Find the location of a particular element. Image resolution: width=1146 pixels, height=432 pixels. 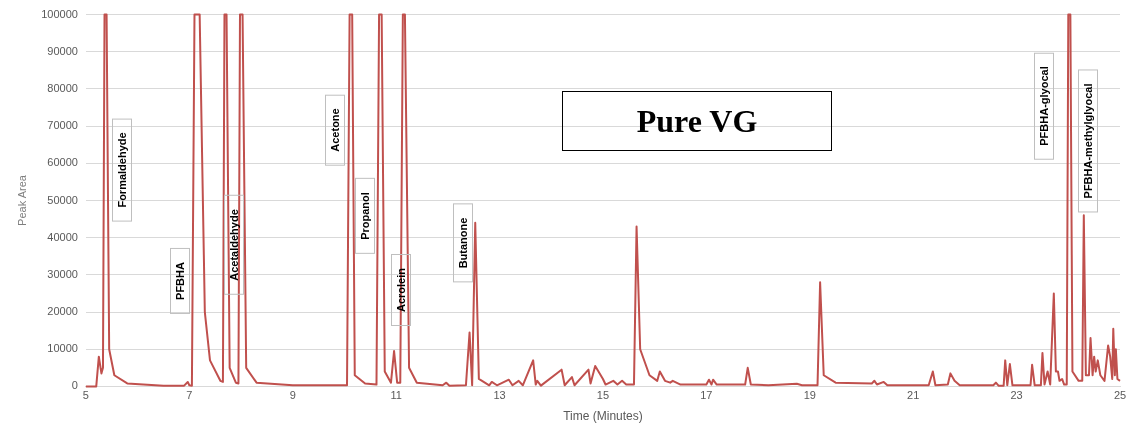

annotation: Propanol is located at coordinates (365, 216).